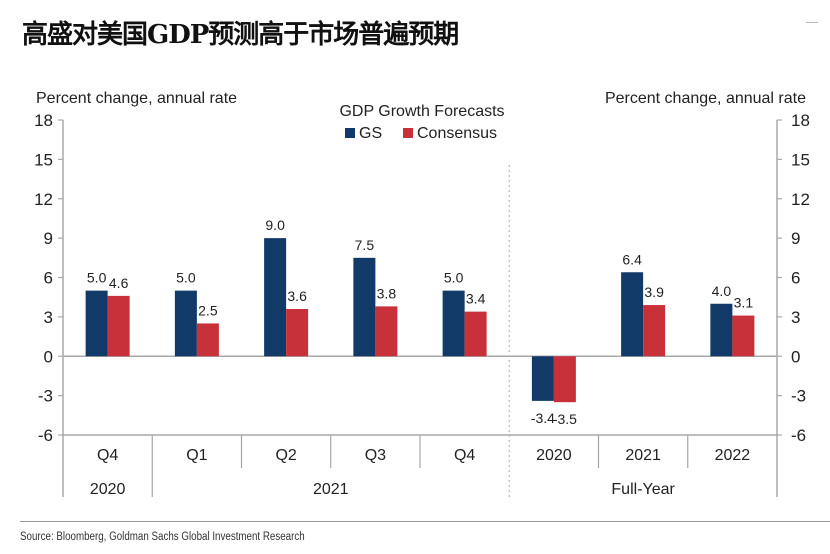 This screenshot has width=830, height=554. Describe the element at coordinates (285, 455) in the screenshot. I see `x-tick-label: Q2` at that location.